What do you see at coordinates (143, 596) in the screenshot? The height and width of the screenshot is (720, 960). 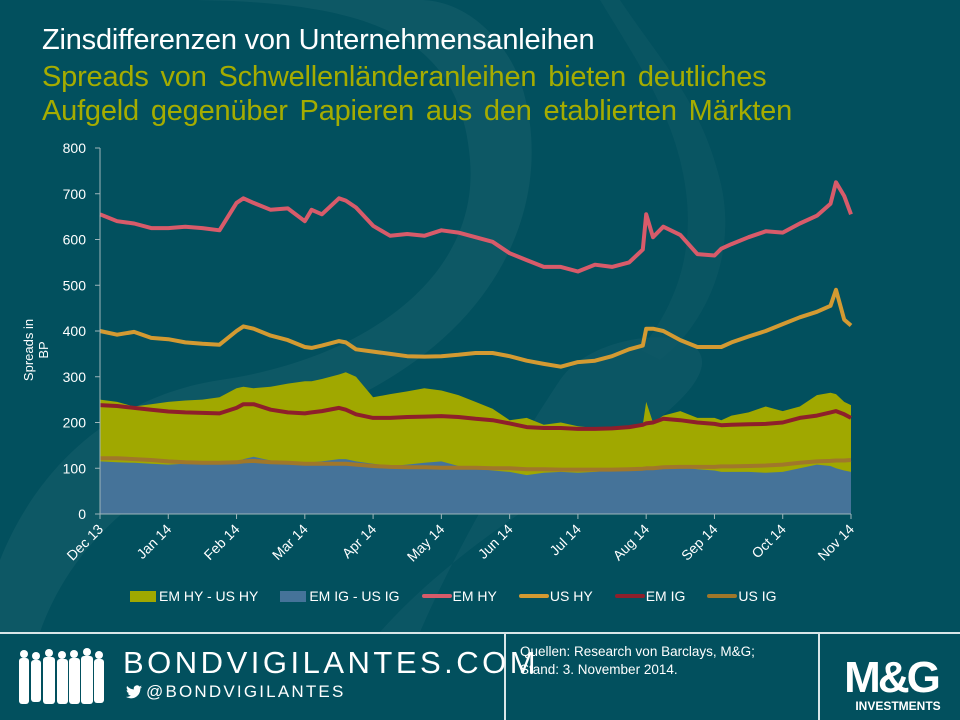 I see `legend-swatch-em-hy-us-hy` at bounding box center [143, 596].